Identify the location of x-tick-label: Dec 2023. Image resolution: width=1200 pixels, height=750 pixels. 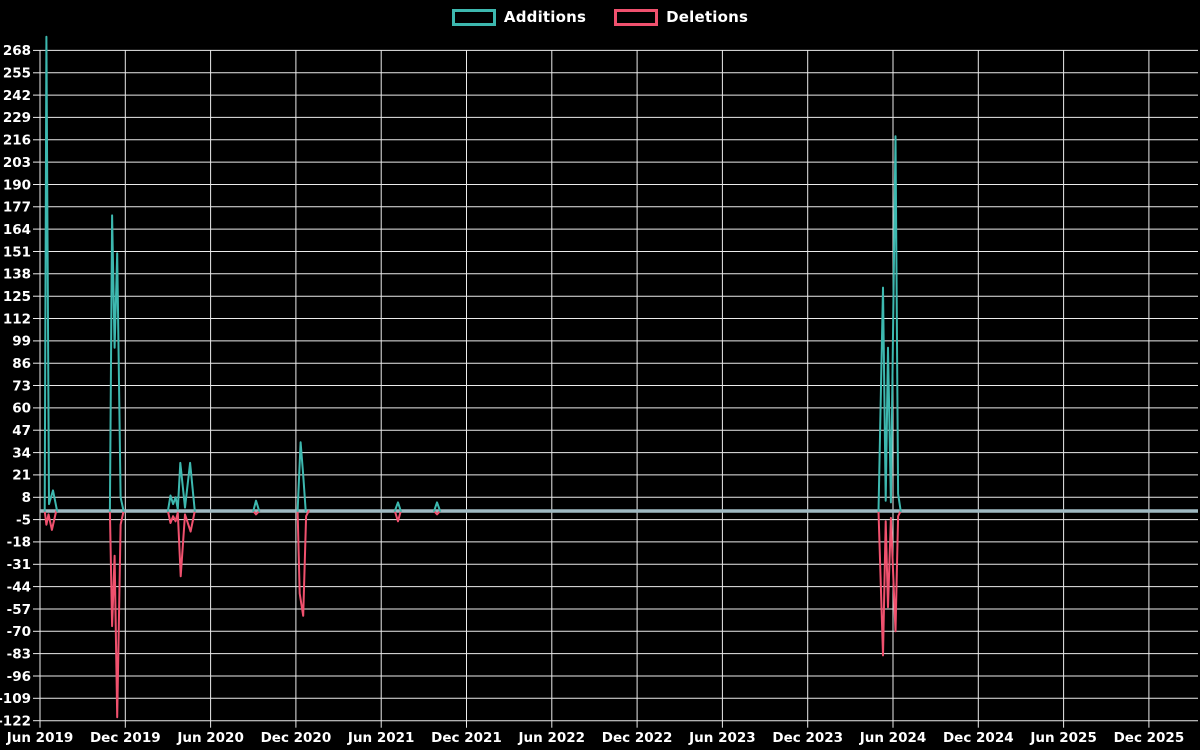
(807, 738).